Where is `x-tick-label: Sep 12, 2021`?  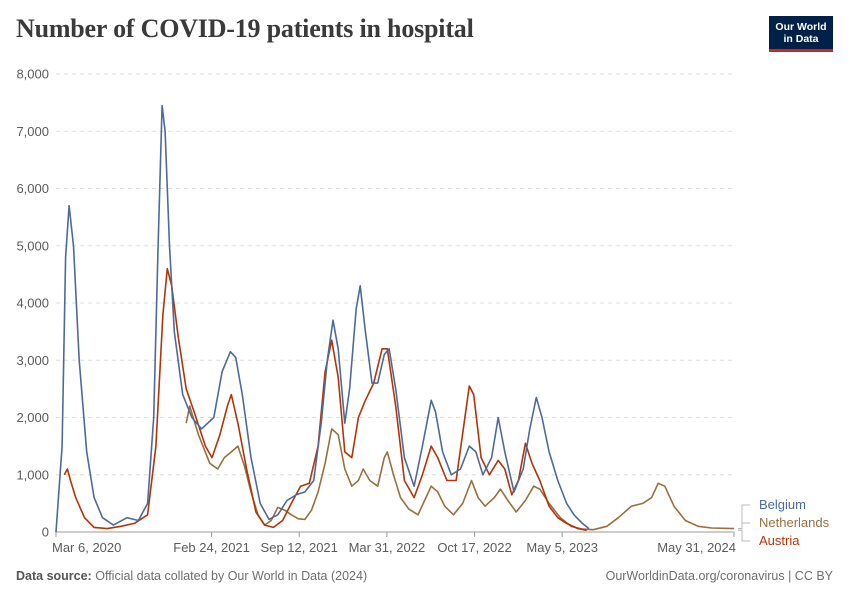 x-tick-label: Sep 12, 2021 is located at coordinates (299, 547).